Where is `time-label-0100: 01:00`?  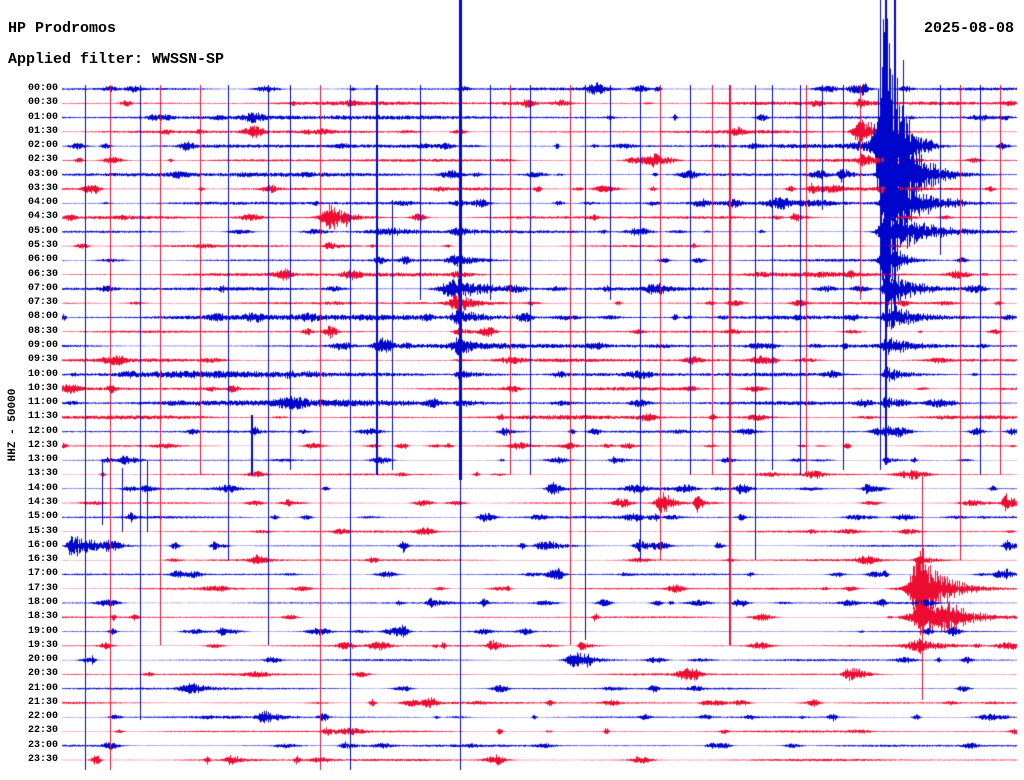 time-label-0100: 01:00 is located at coordinates (42, 117).